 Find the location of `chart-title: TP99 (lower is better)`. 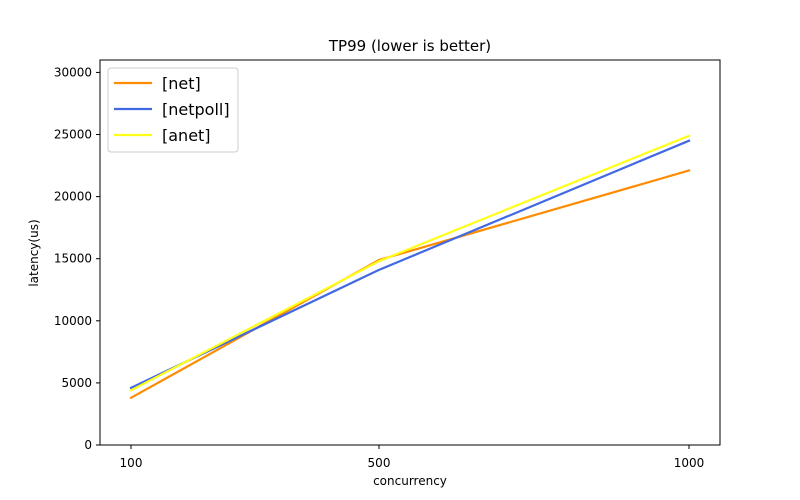

chart-title: TP99 (lower is better) is located at coordinates (409, 46).